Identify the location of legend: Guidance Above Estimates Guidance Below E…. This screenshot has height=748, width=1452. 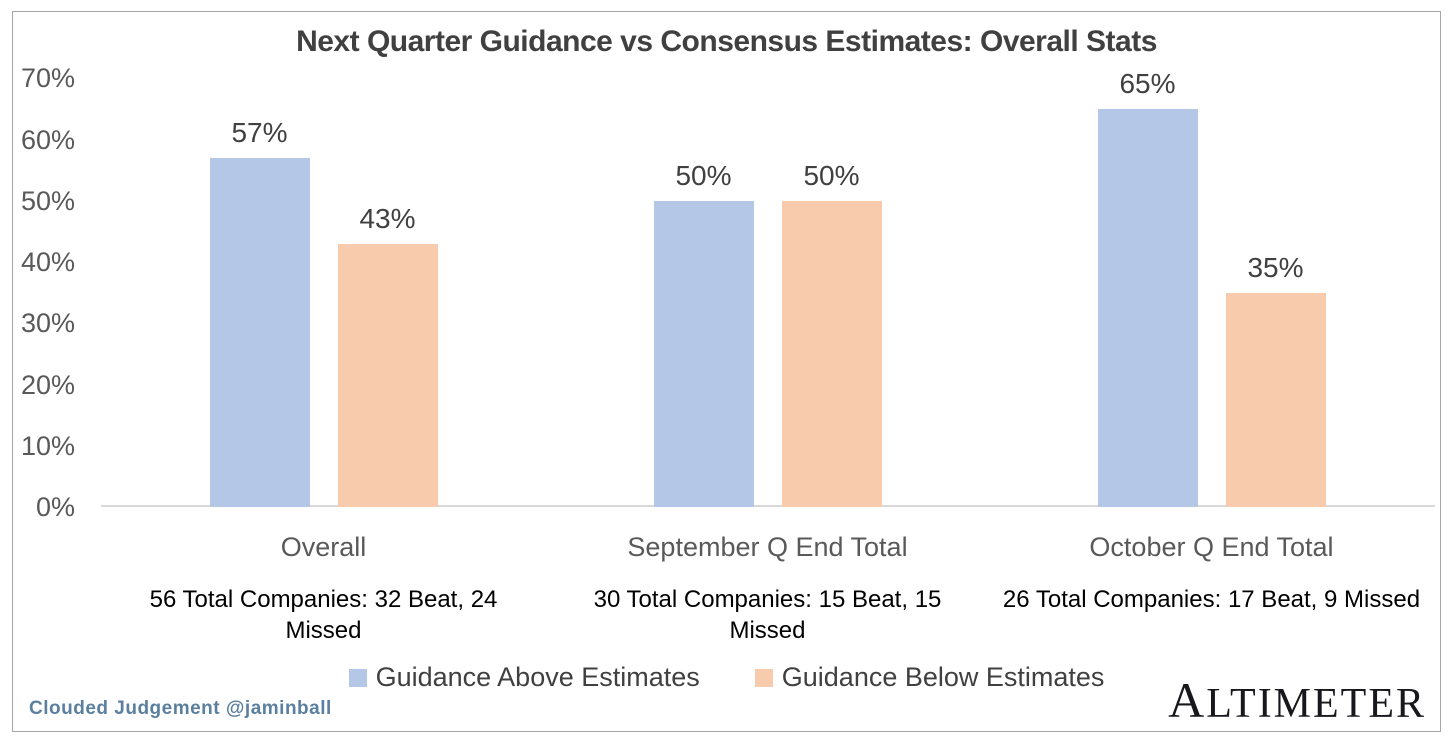
(726, 677).